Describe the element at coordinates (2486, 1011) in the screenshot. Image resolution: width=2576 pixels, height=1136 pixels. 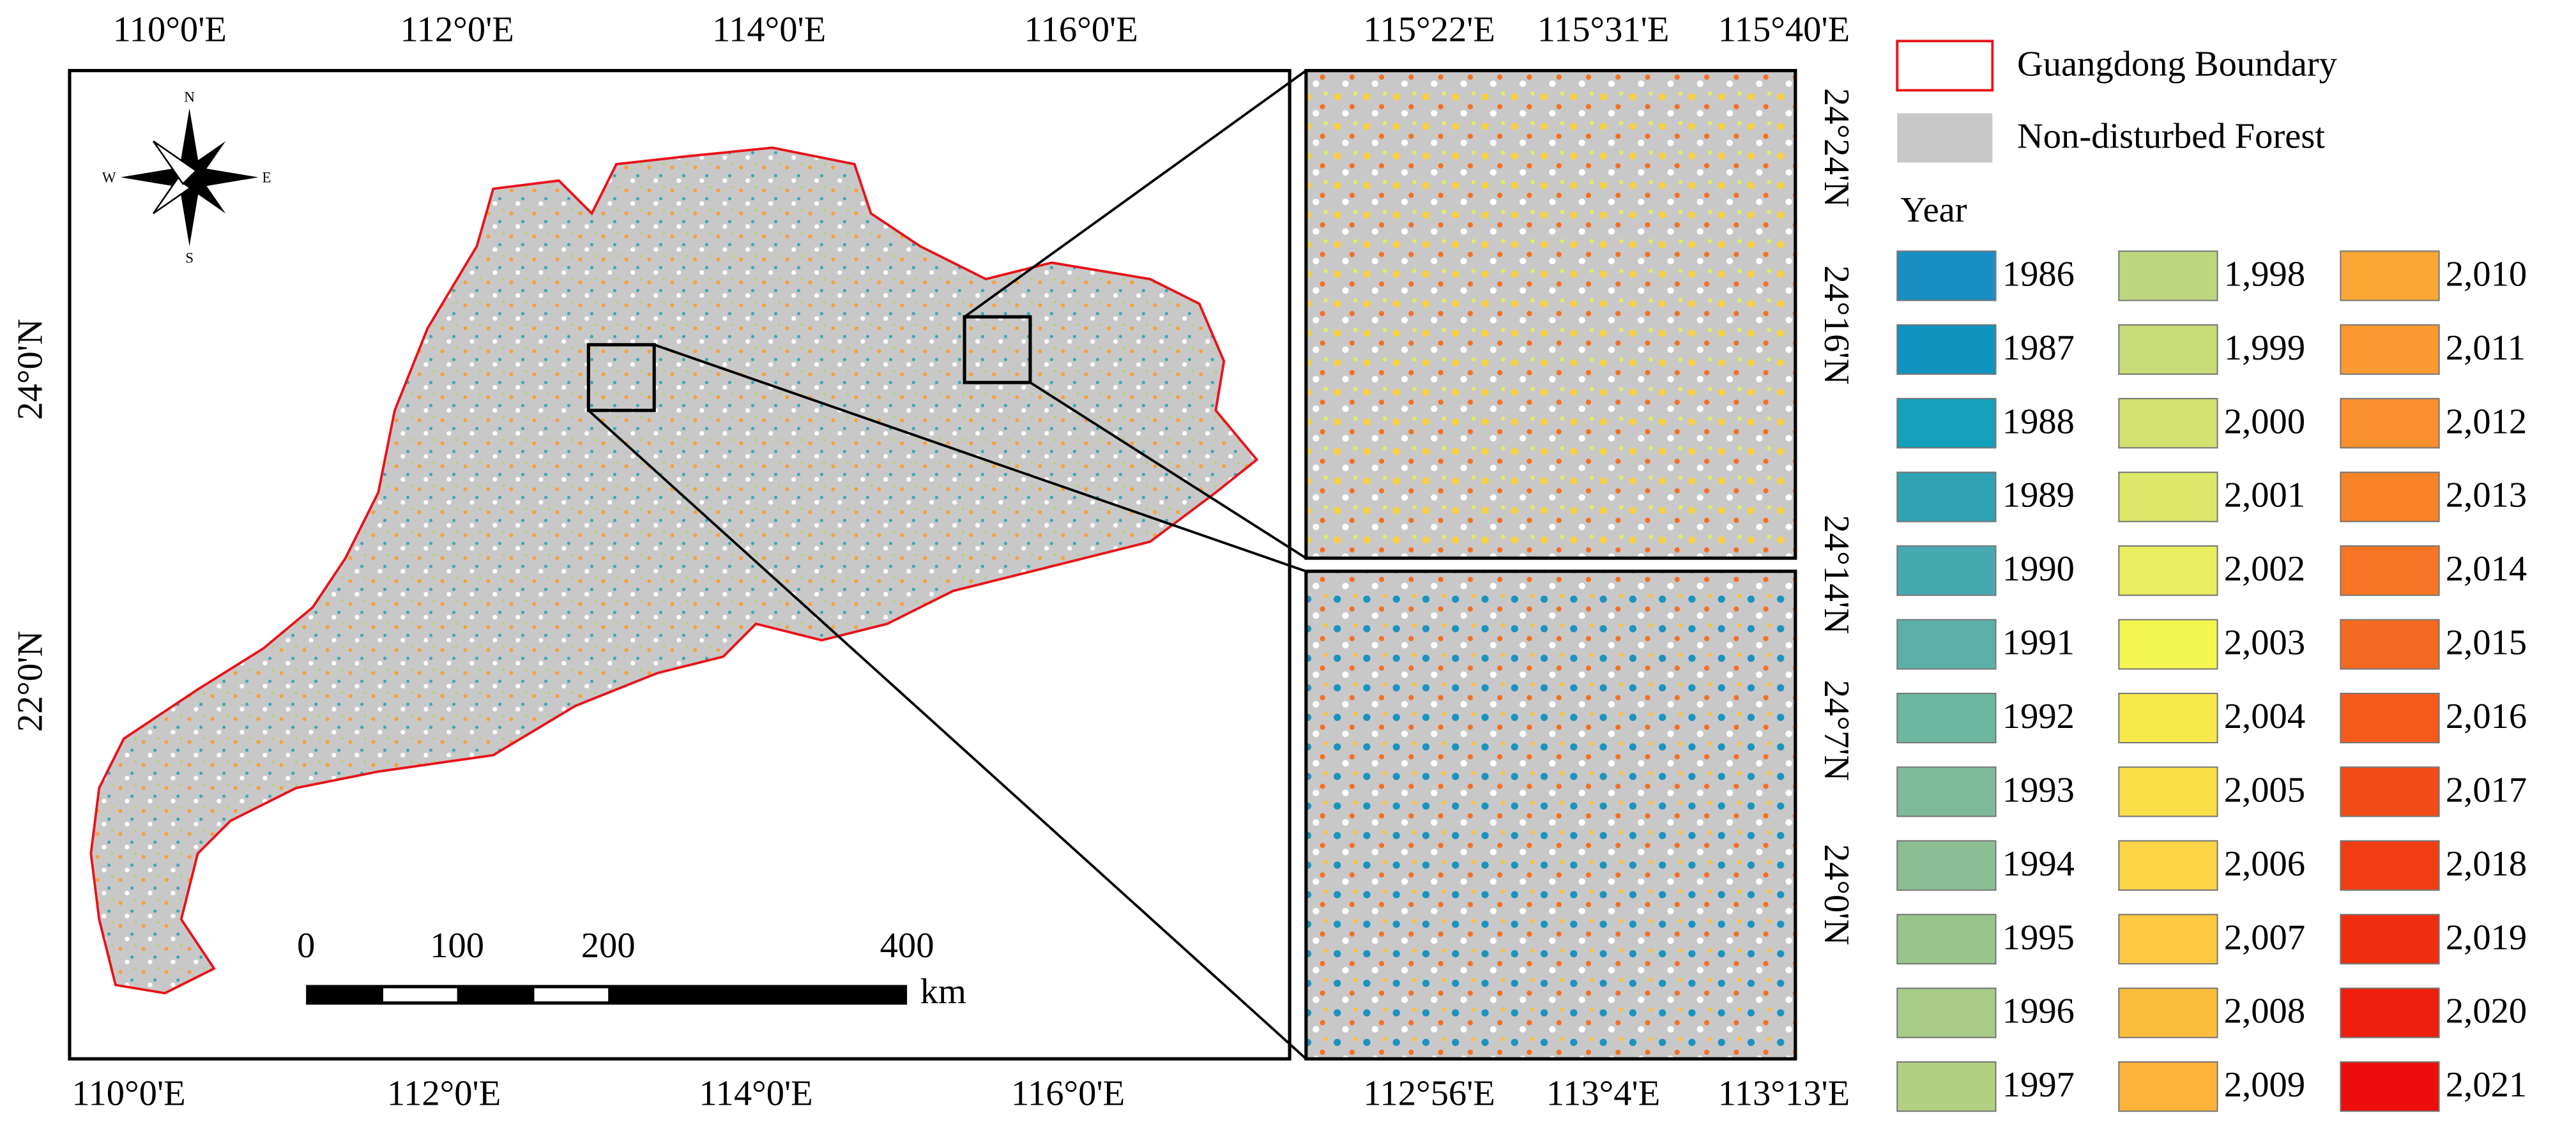
I see `legend-label: 2,020` at that location.